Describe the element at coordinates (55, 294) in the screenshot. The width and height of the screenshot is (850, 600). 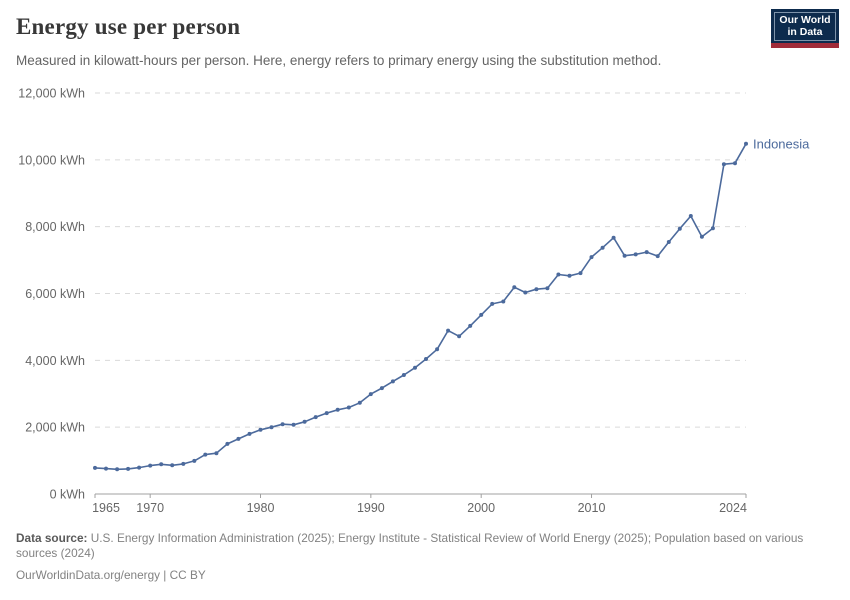
I see `y-tick-label: 6,000 kWh` at that location.